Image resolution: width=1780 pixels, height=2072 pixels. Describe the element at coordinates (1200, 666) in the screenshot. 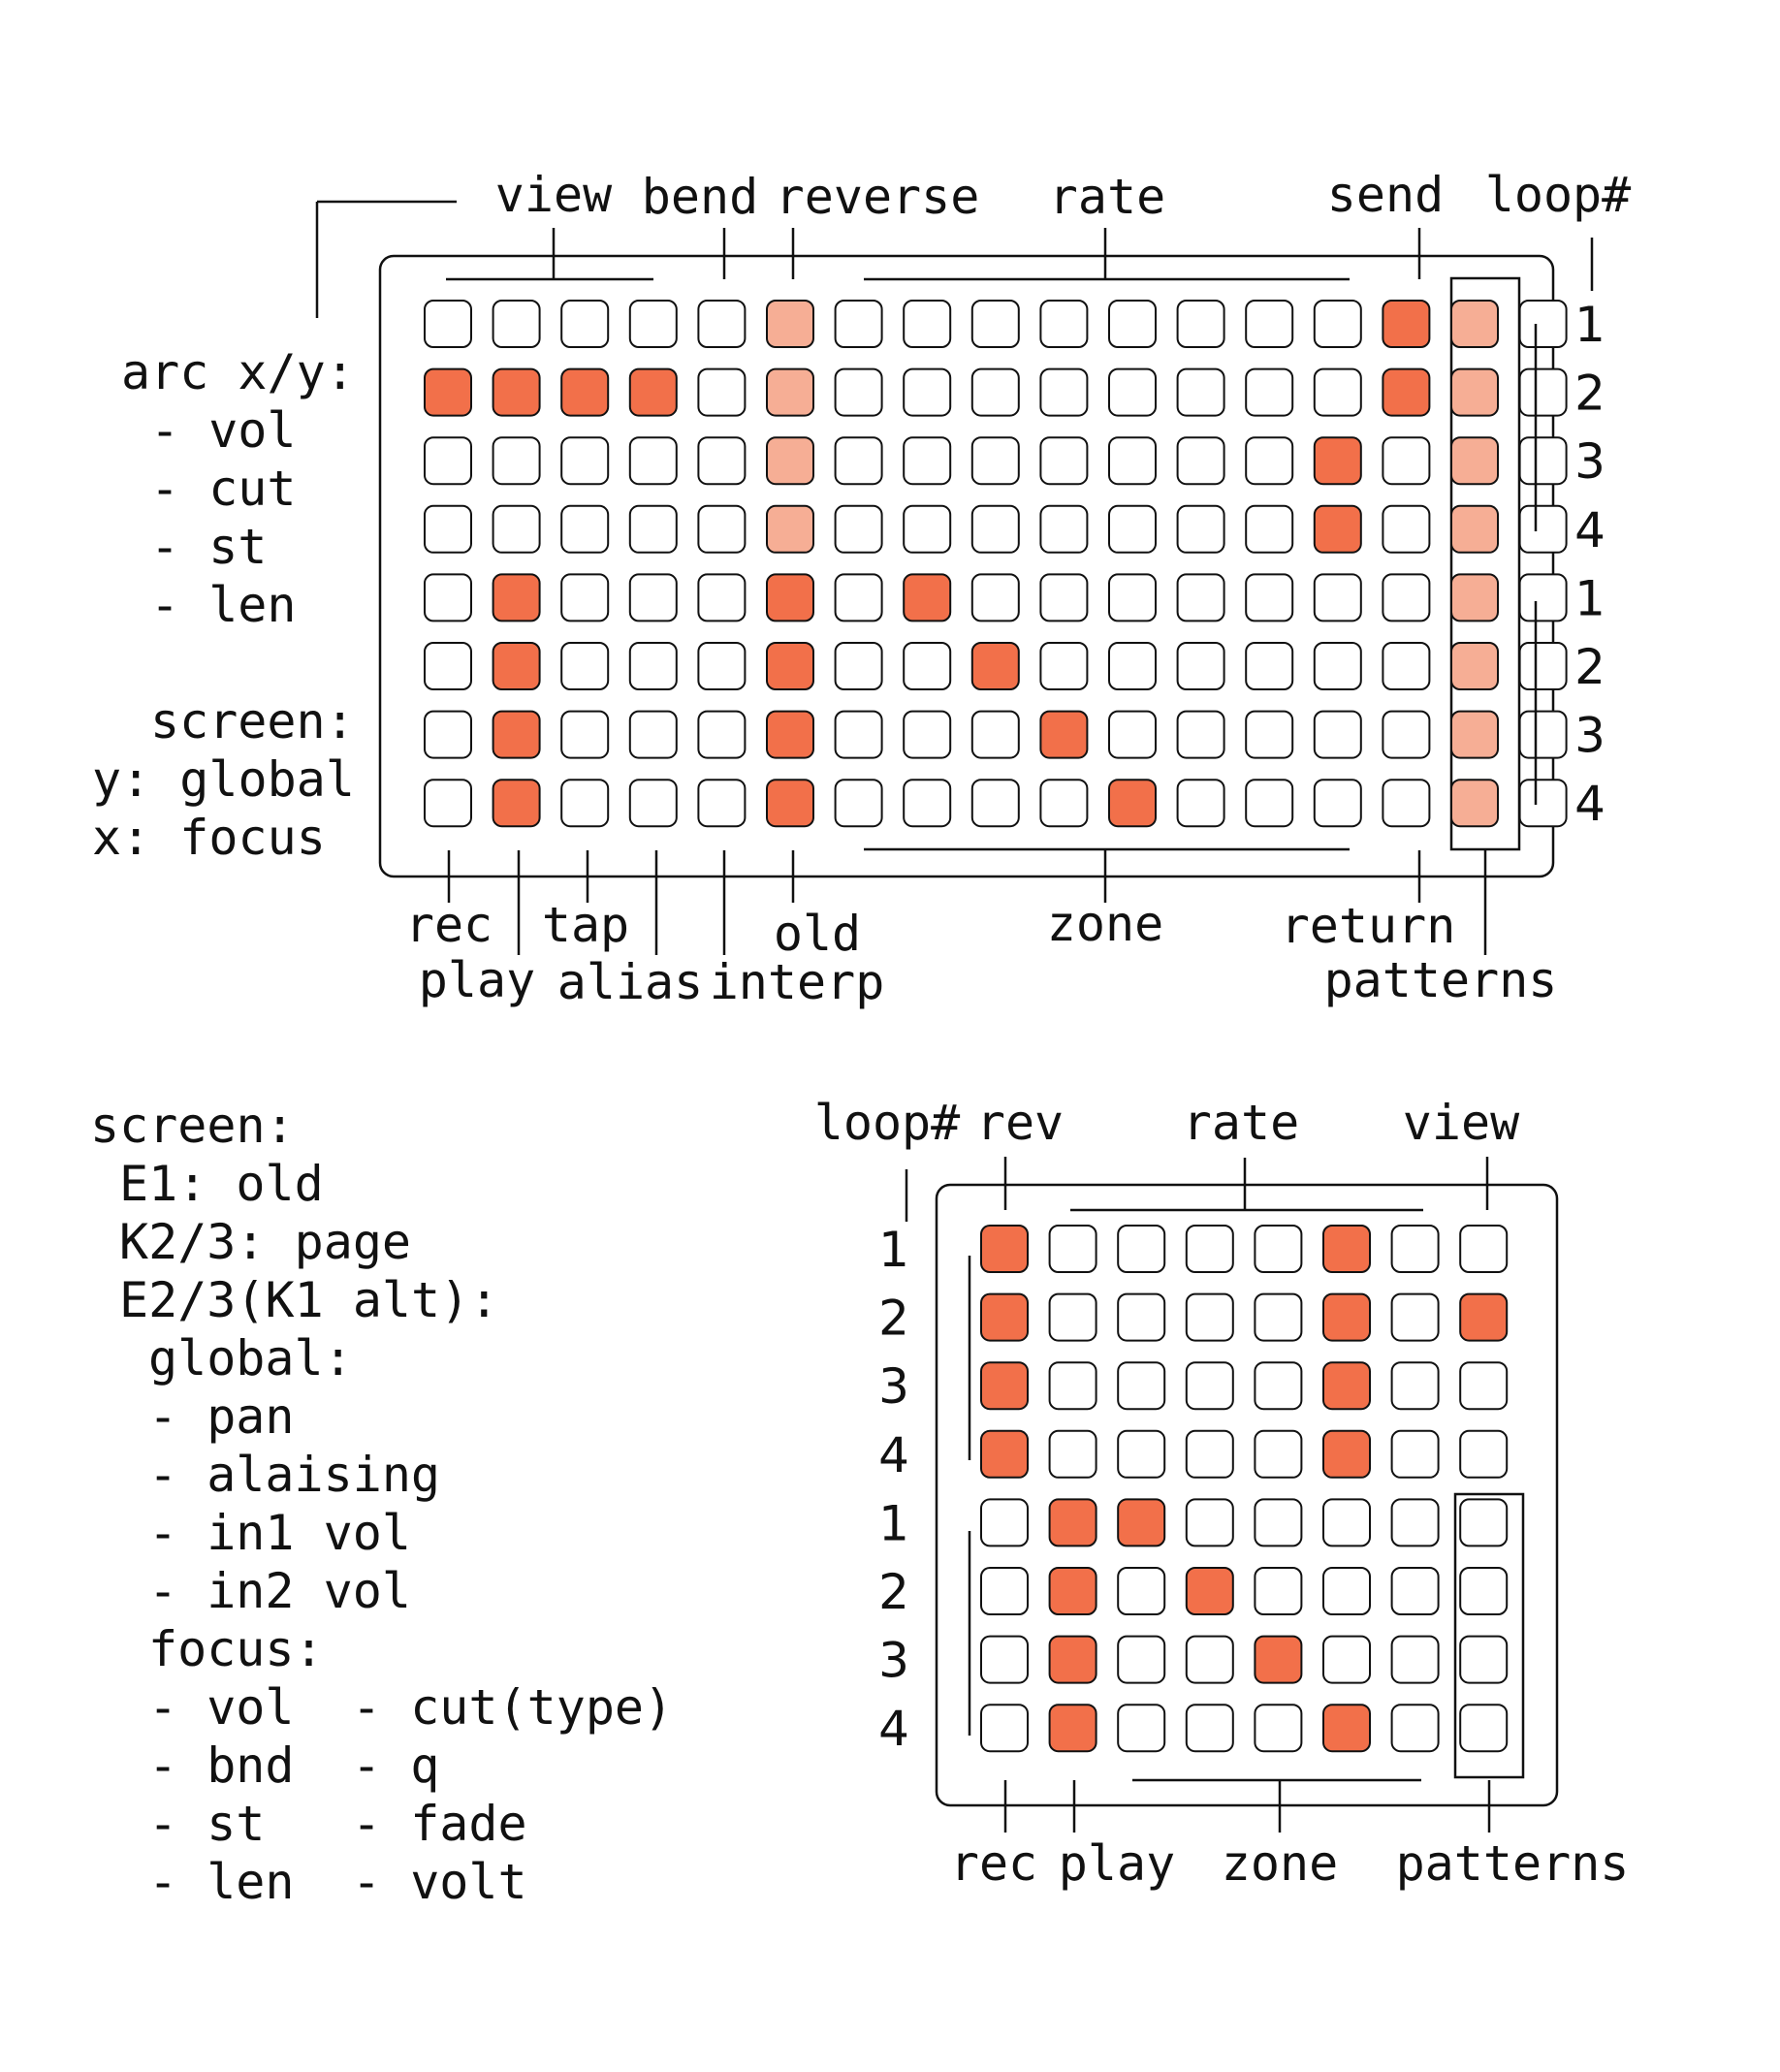

I see `top-key-r6-c12` at that location.